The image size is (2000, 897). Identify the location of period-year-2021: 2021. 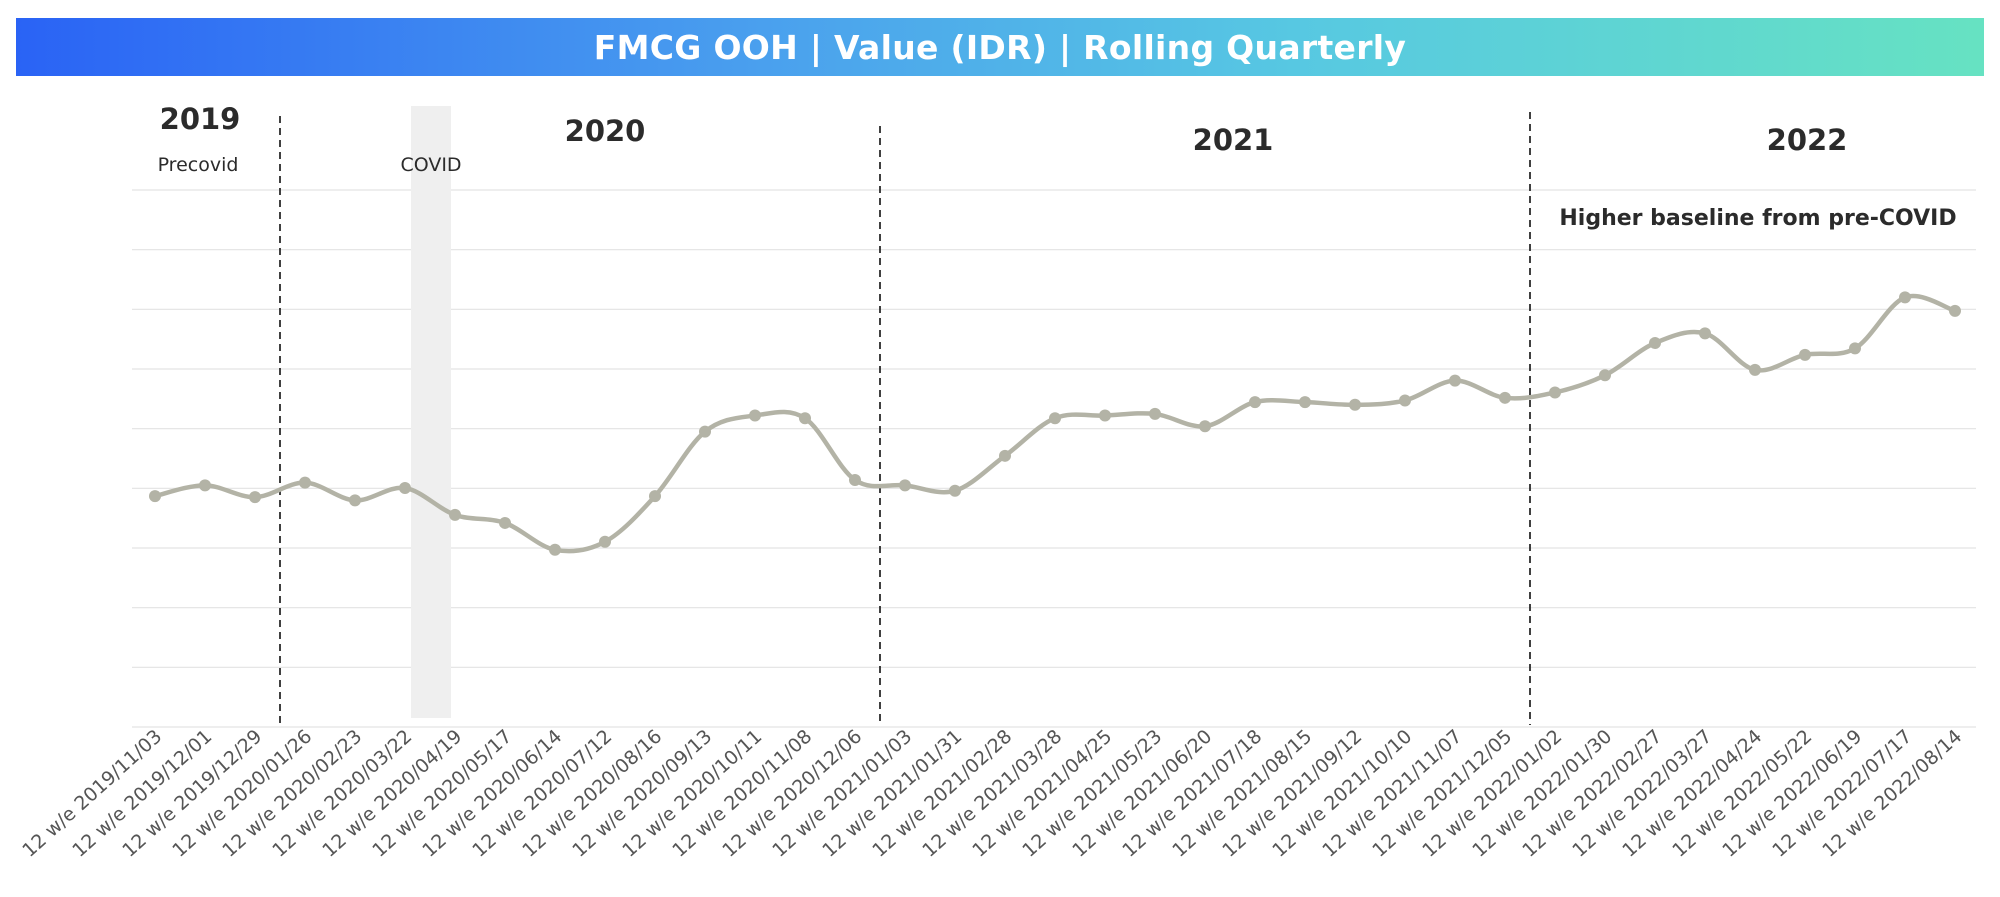
(1233, 140).